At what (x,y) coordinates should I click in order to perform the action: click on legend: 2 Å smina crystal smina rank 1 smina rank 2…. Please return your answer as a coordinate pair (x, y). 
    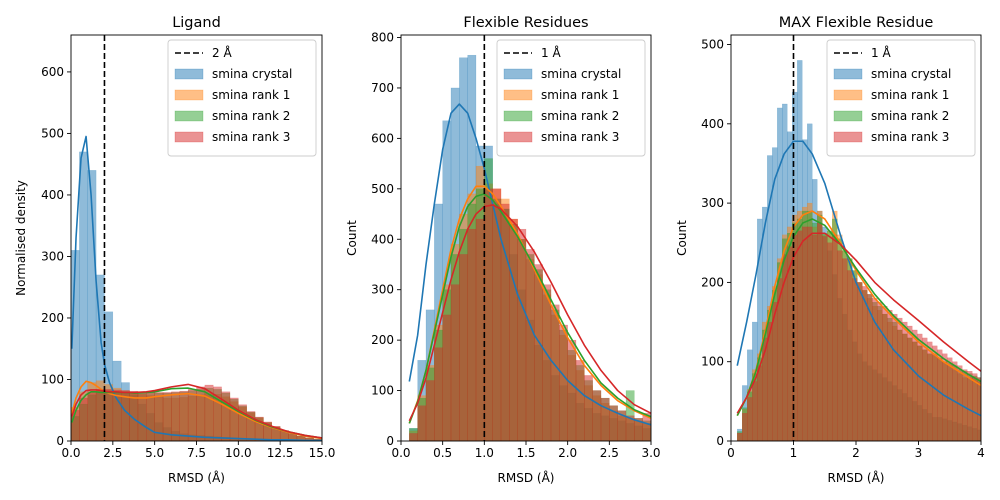
    Looking at the image, I should click on (242, 98).